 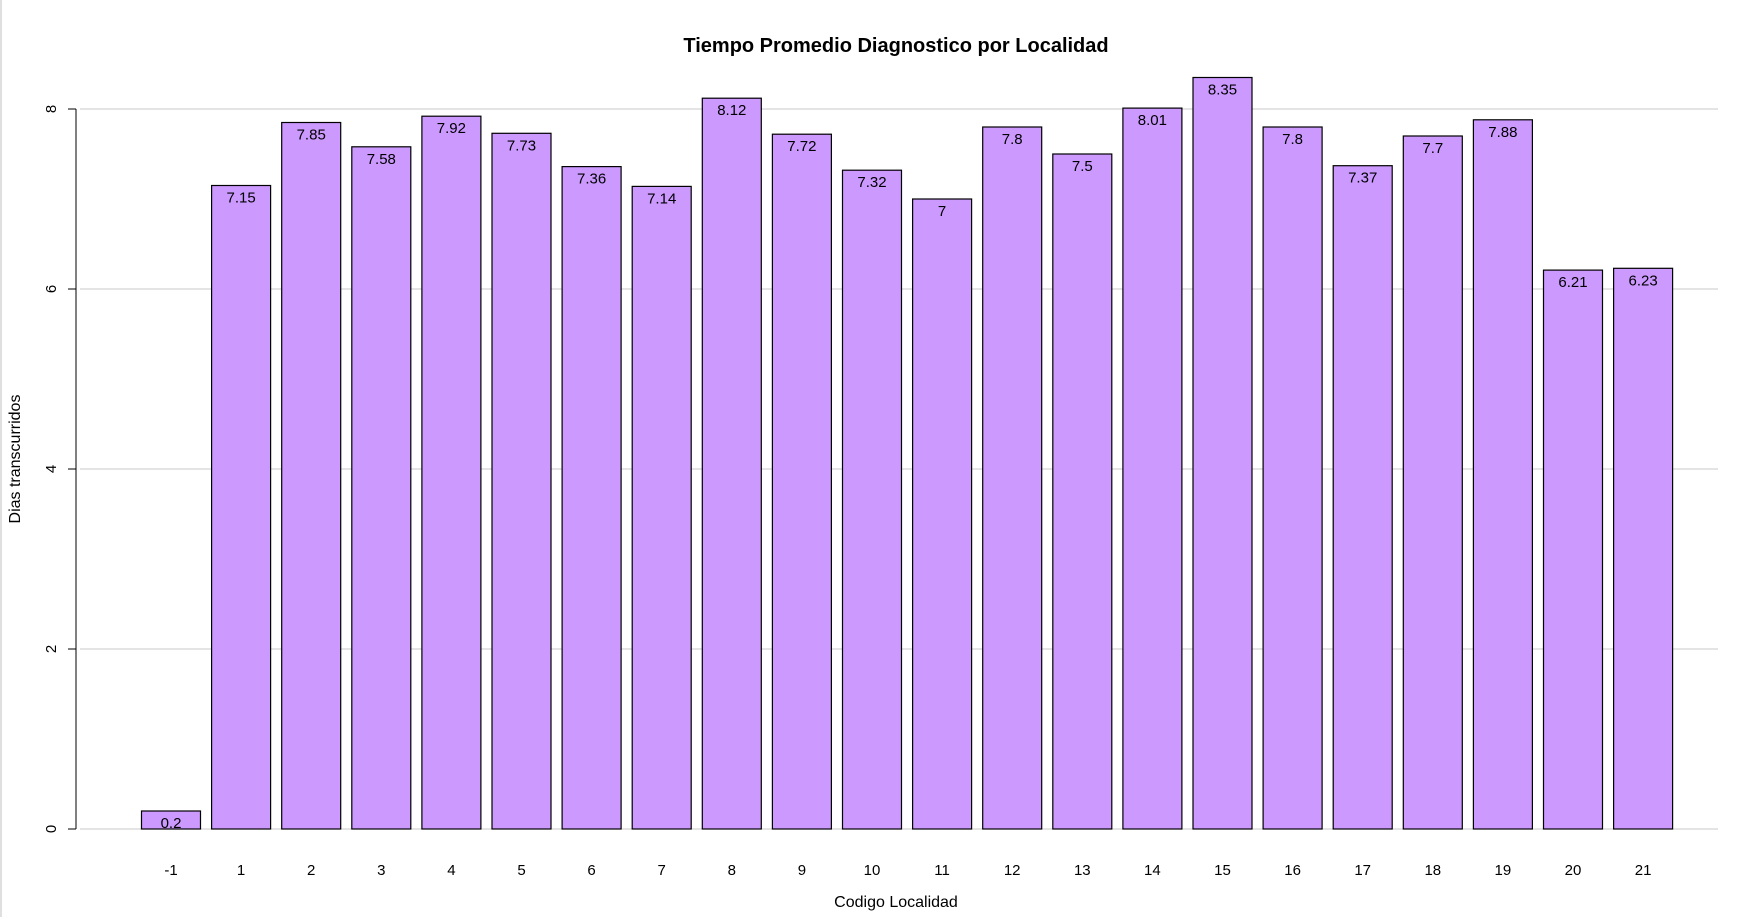 What do you see at coordinates (51, 109) in the screenshot?
I see `y-tick-label: 8` at bounding box center [51, 109].